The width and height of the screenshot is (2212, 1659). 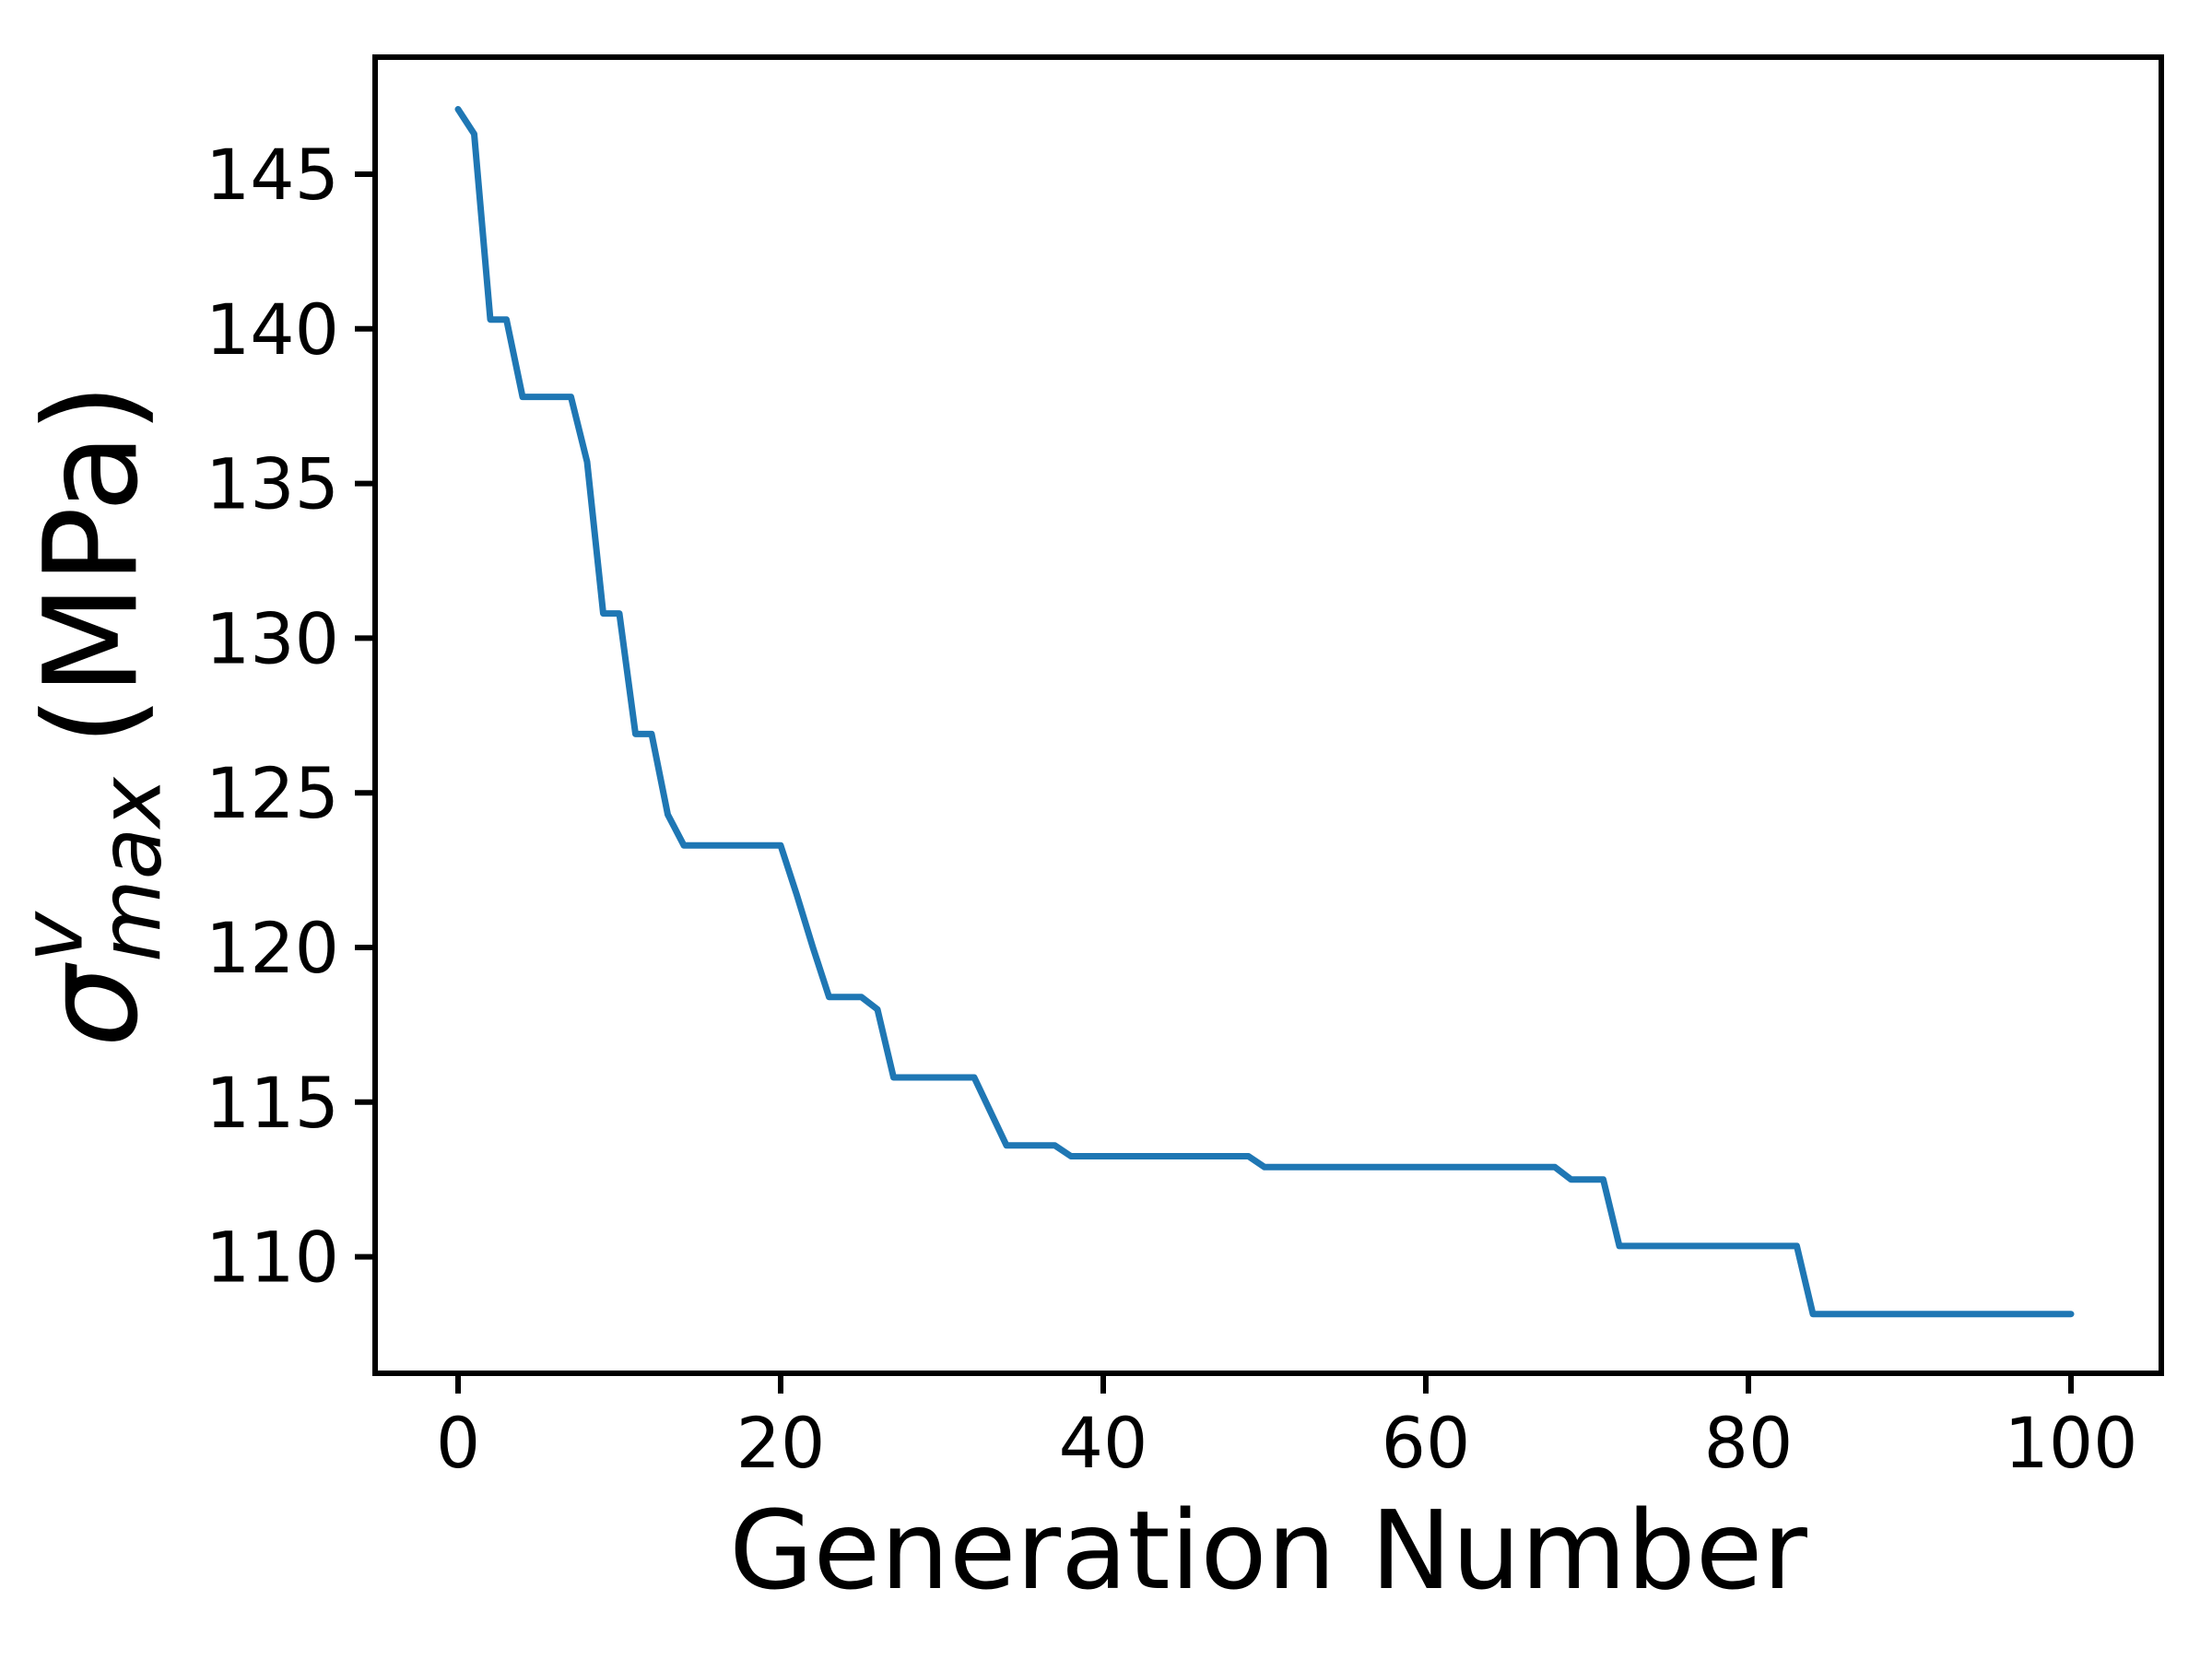 What do you see at coordinates (290, 716) in the screenshot?
I see `y-axis-ticks: 145 140 135 130 125 120 115 110` at bounding box center [290, 716].